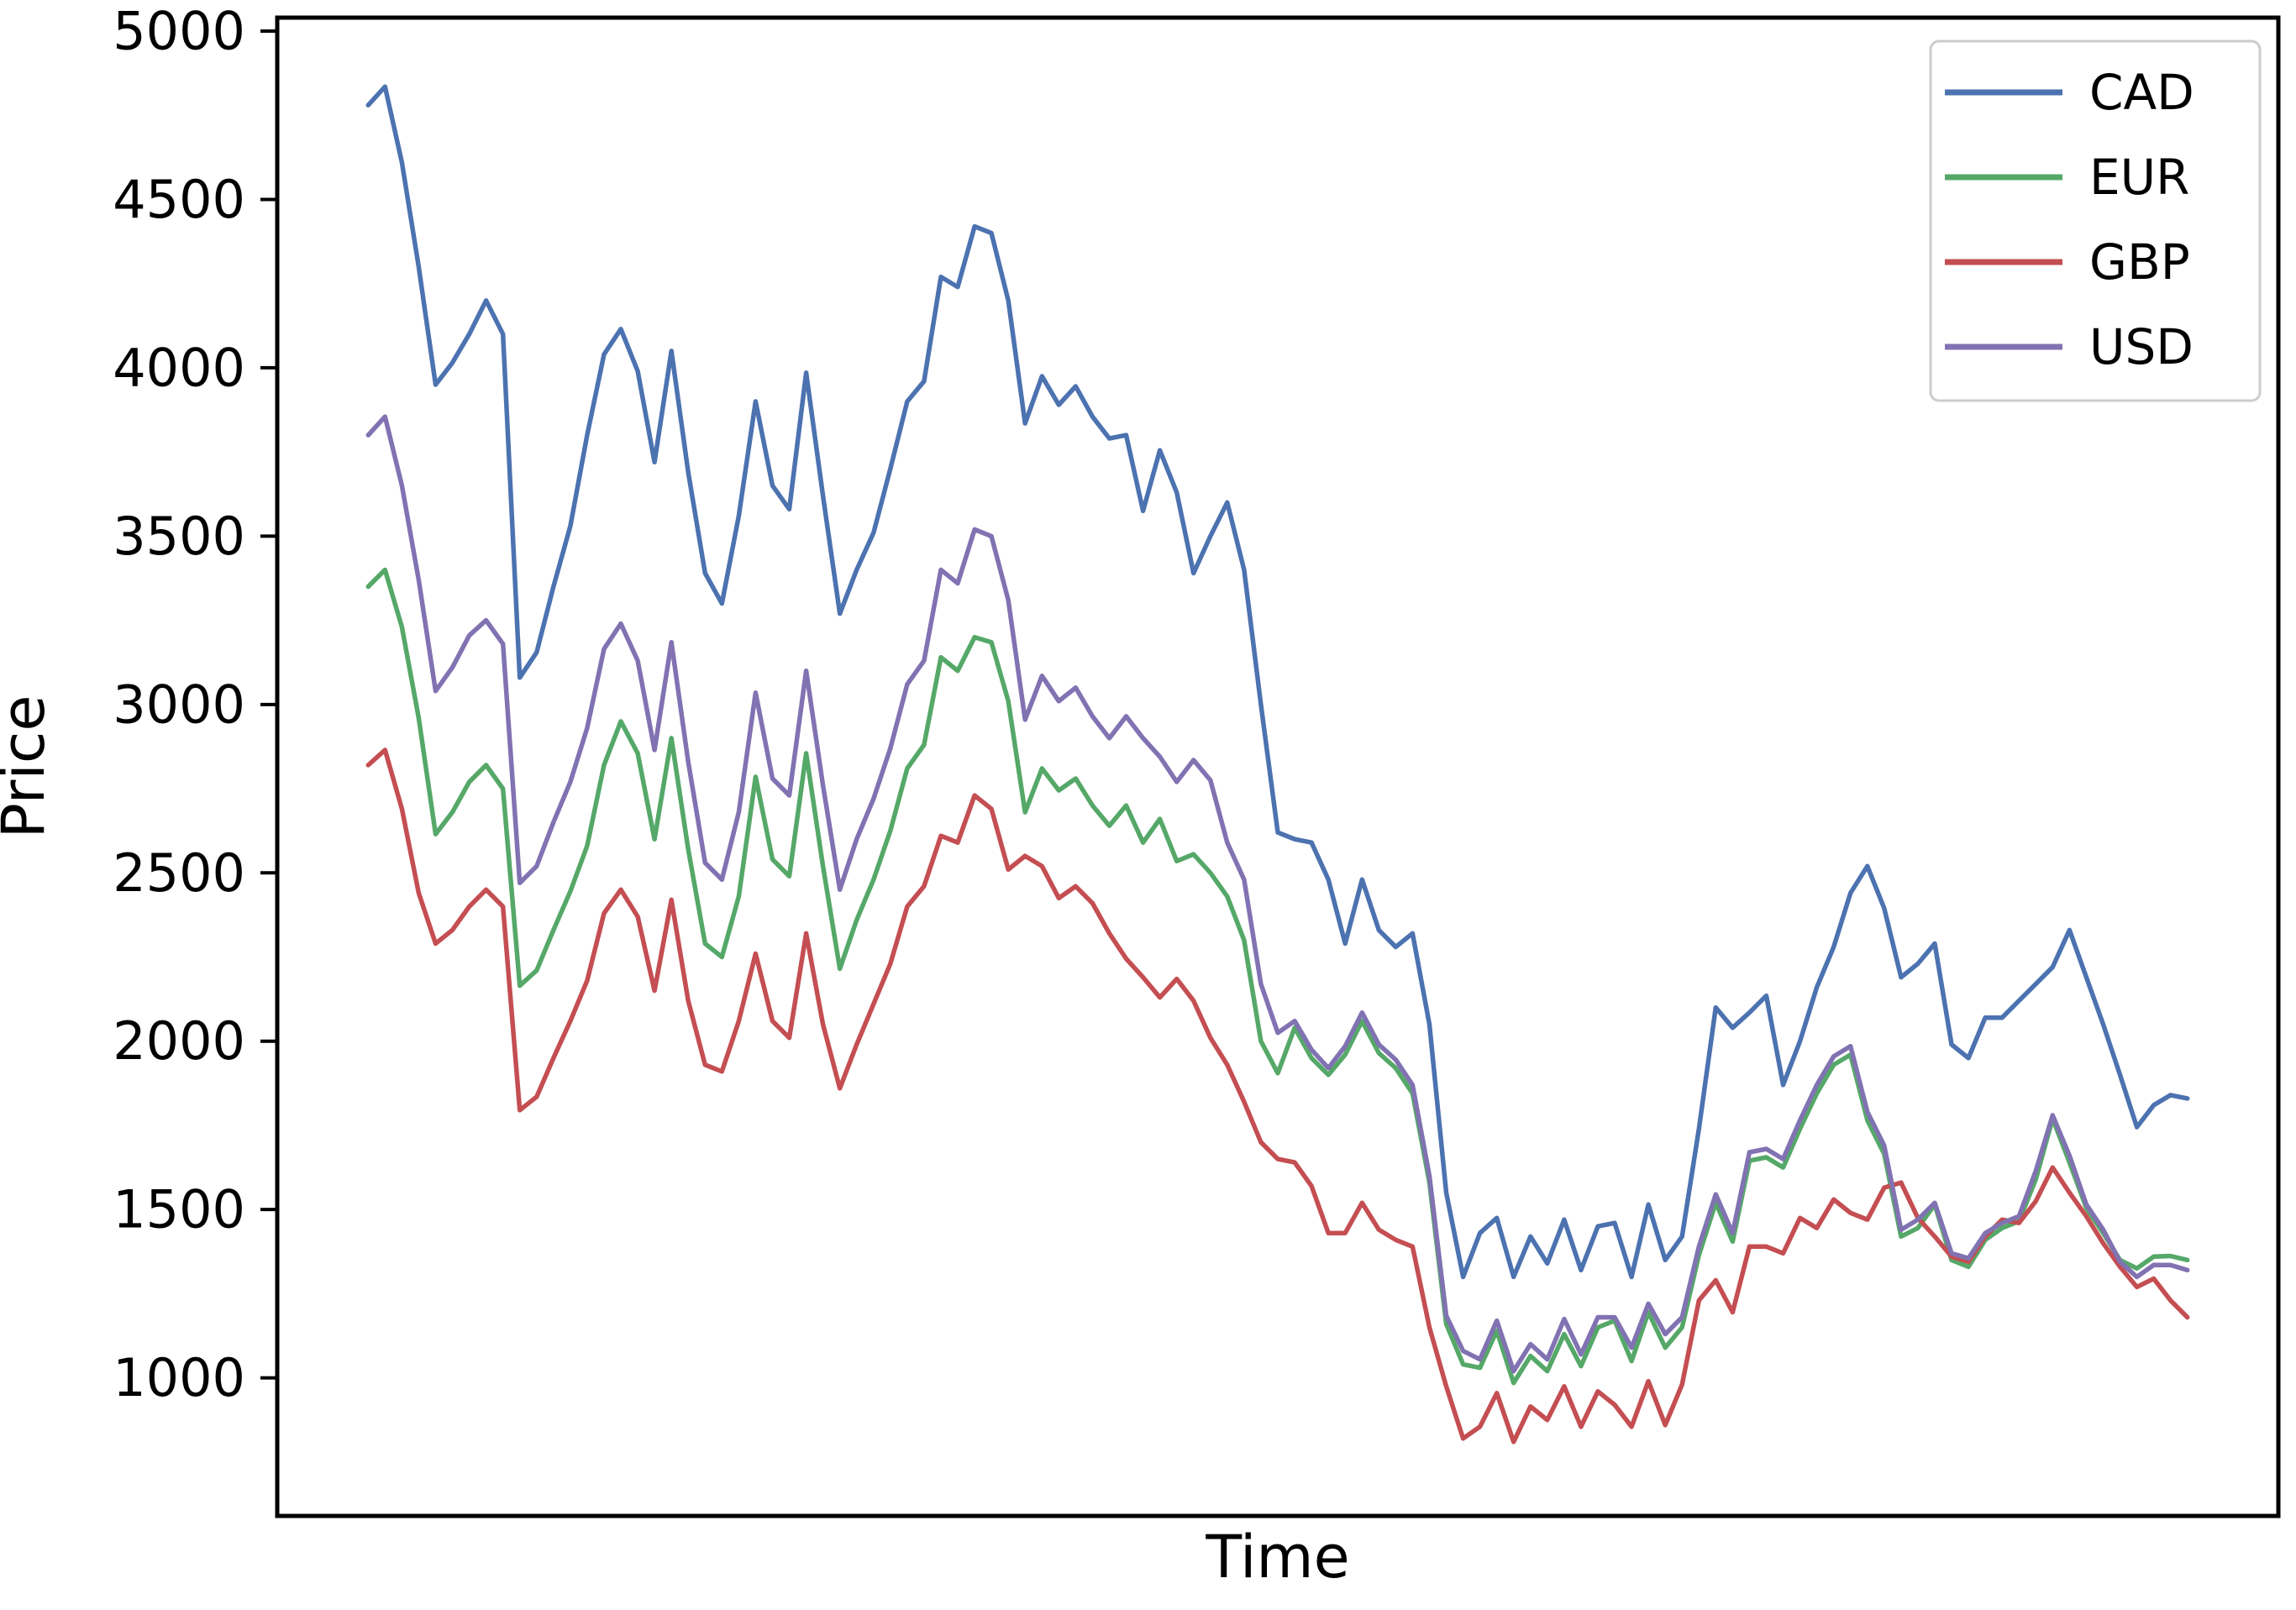 The image size is (2296, 1610). Describe the element at coordinates (179, 32) in the screenshot. I see `y-axis-tick-label: 5000` at that location.